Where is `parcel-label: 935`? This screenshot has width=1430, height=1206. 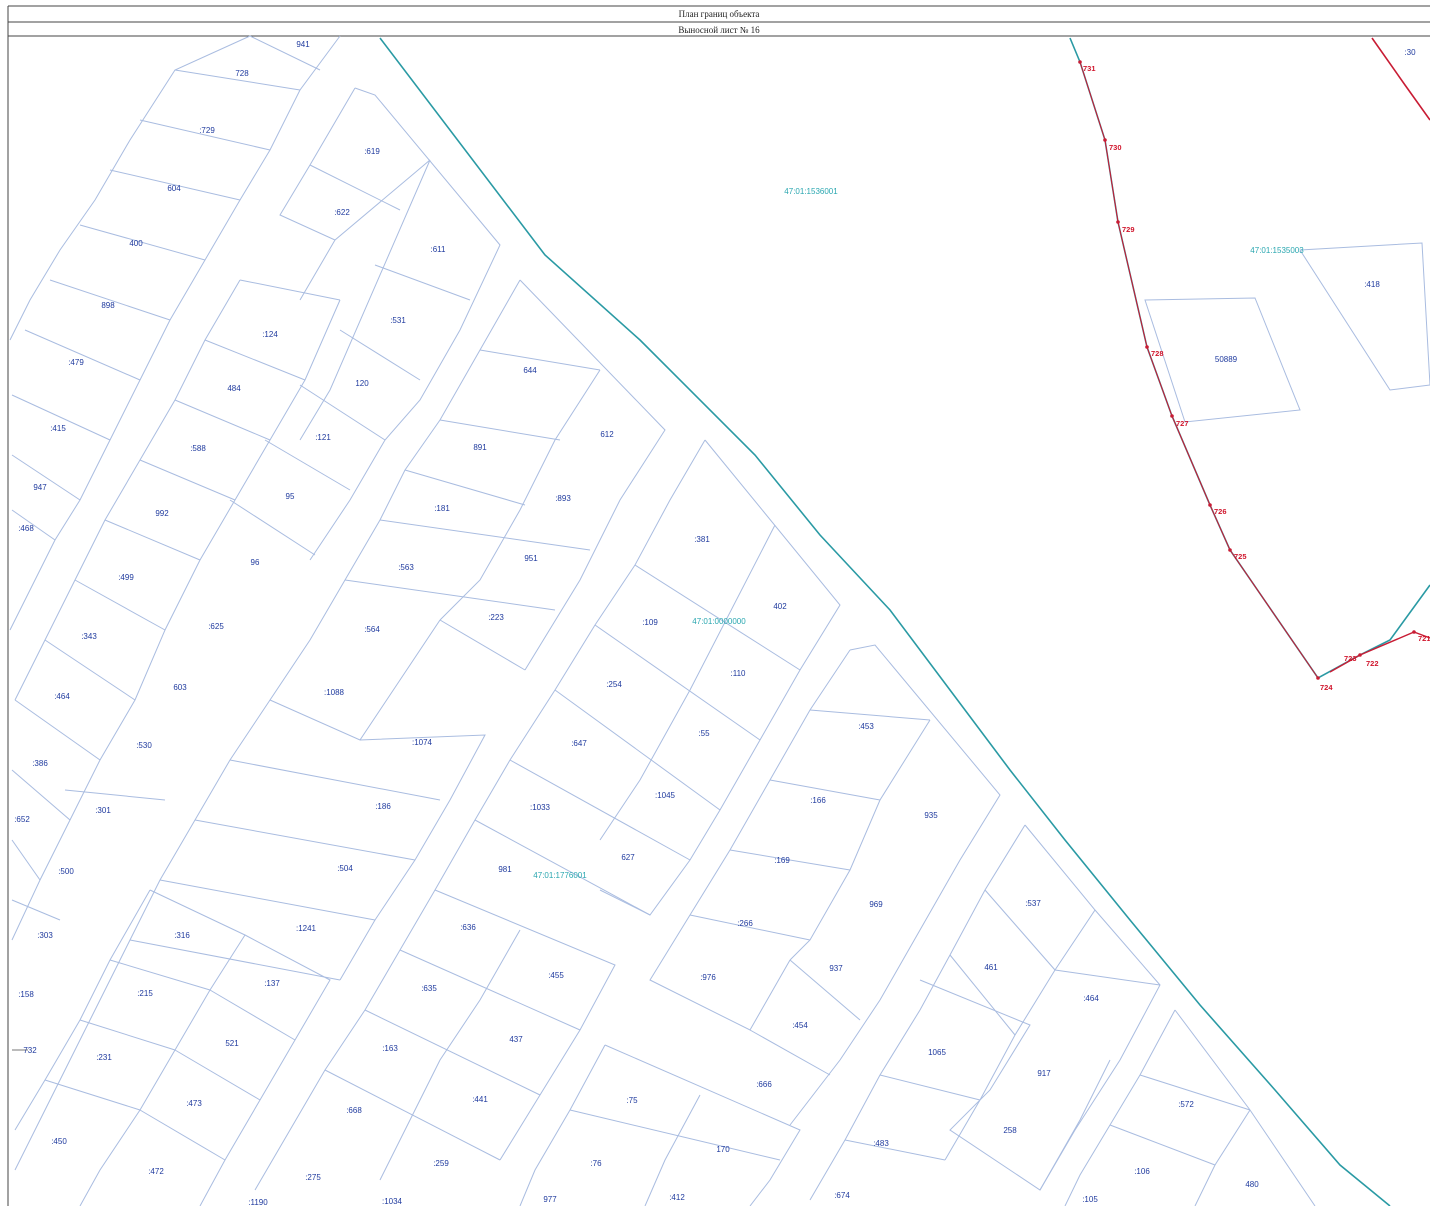 parcel-label: 935 is located at coordinates (931, 815).